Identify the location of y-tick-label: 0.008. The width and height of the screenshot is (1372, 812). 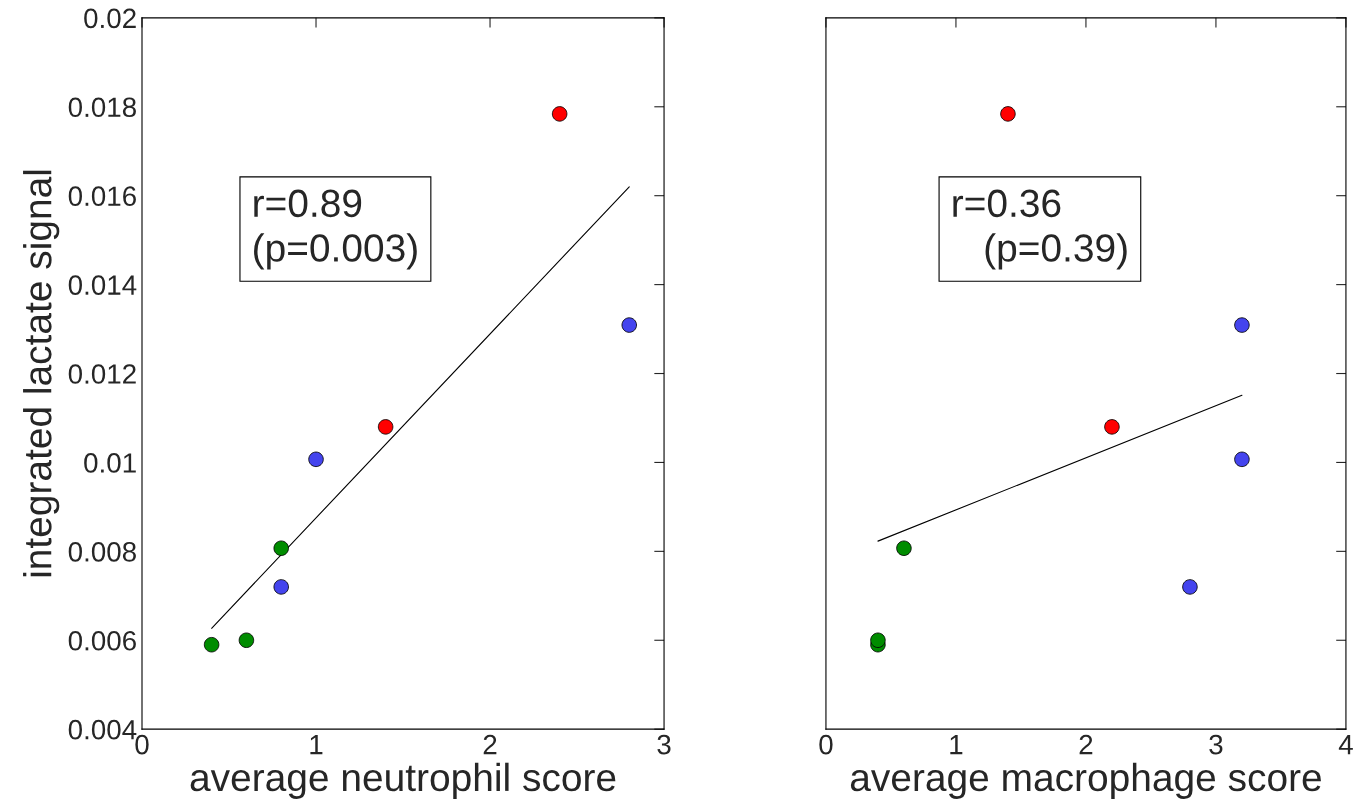
(102, 552).